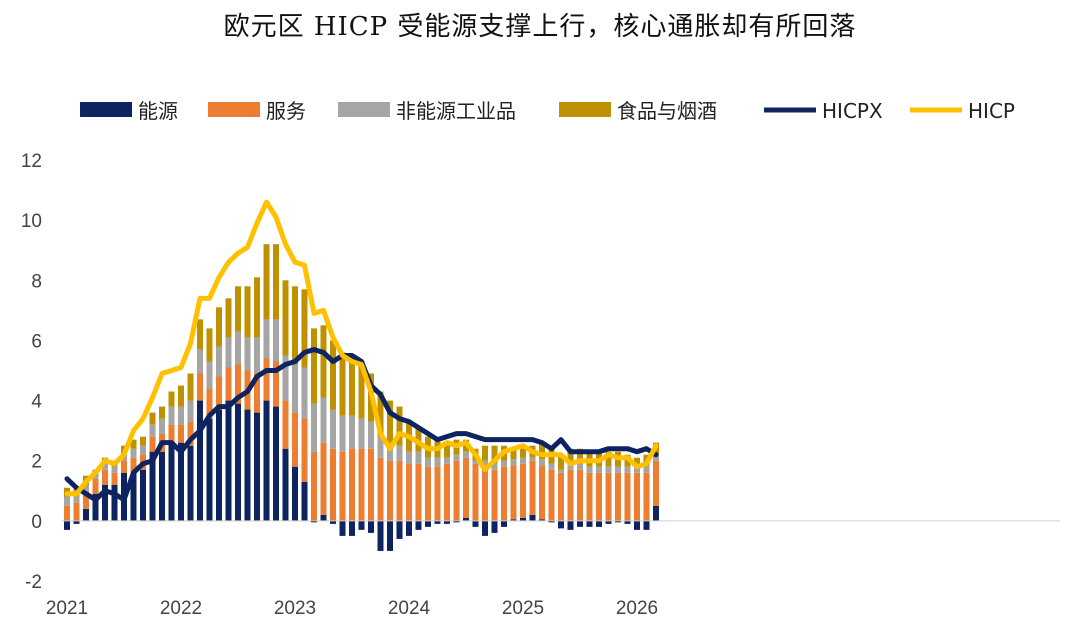  Describe the element at coordinates (181, 608) in the screenshot. I see `x-tick-label: 2022` at that location.